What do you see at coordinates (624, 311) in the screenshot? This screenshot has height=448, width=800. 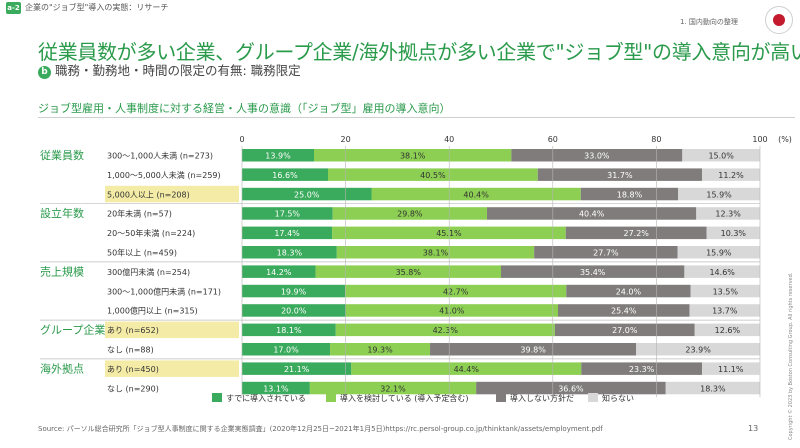 I see `data-label: 25.4%` at bounding box center [624, 311].